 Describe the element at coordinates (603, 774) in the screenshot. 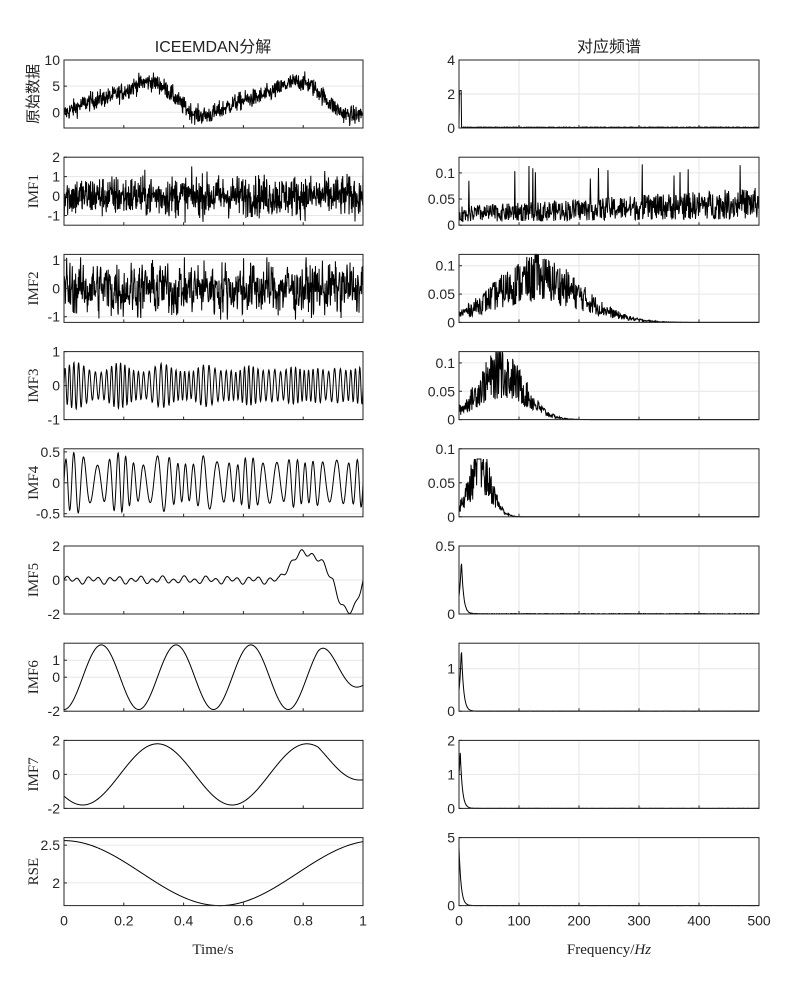

I see `spectrum-panel-imf7: 0 1 2` at that location.